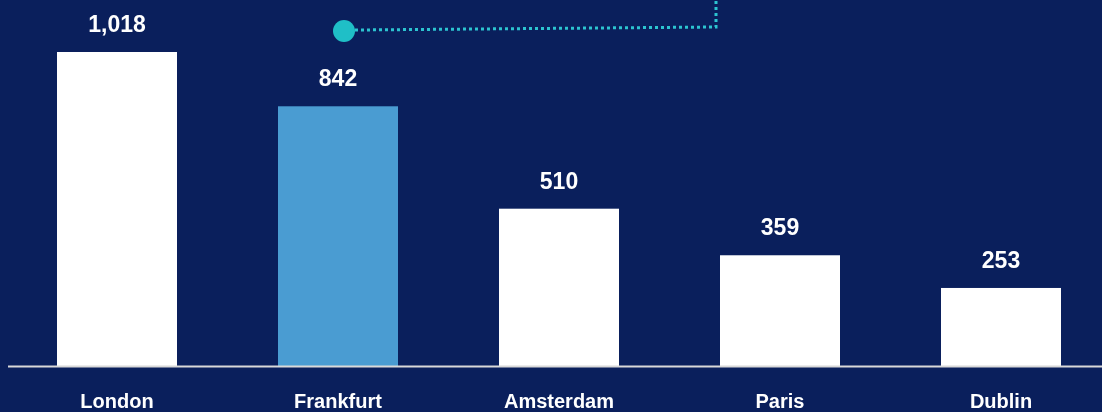 The image size is (1102, 412). I want to click on x-tick-label: Dublin, so click(1001, 401).